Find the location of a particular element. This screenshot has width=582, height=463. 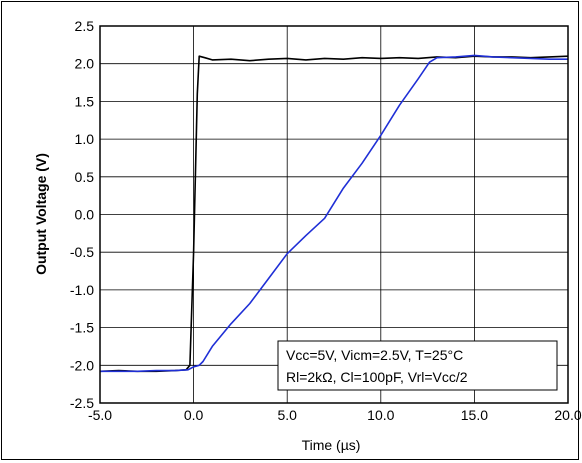

y-tick-label: 0.5 is located at coordinates (85, 177).